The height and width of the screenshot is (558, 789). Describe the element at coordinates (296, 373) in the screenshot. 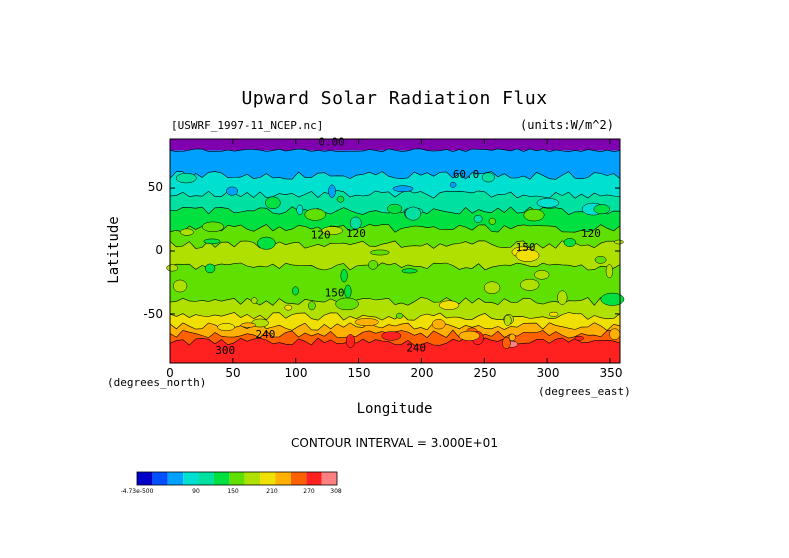

I see `x-tick-label: 100` at that location.